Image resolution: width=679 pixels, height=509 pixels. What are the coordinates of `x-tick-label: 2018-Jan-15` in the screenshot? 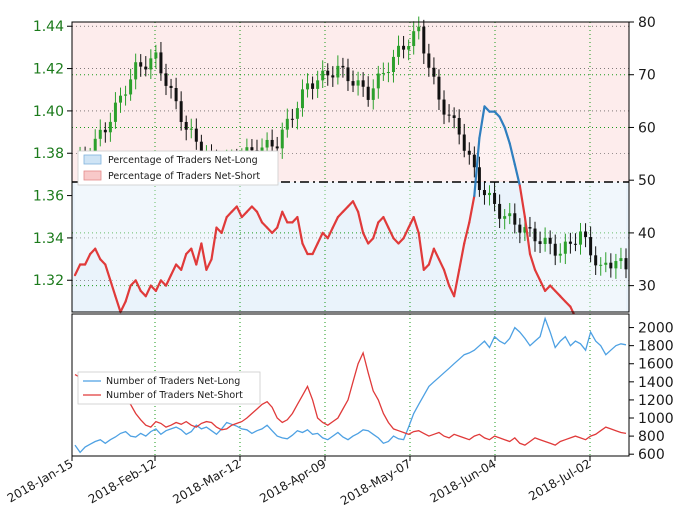 It's located at (40, 480).